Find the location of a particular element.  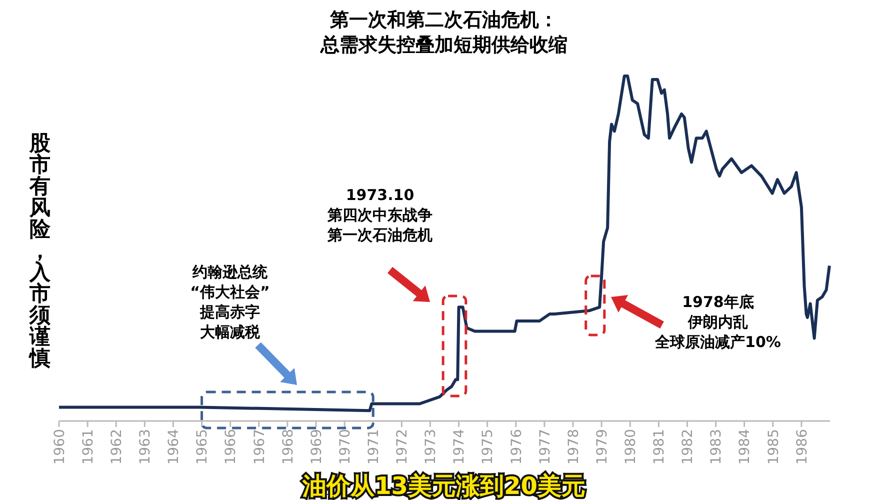

x-tick-label: 1973 is located at coordinates (431, 447).